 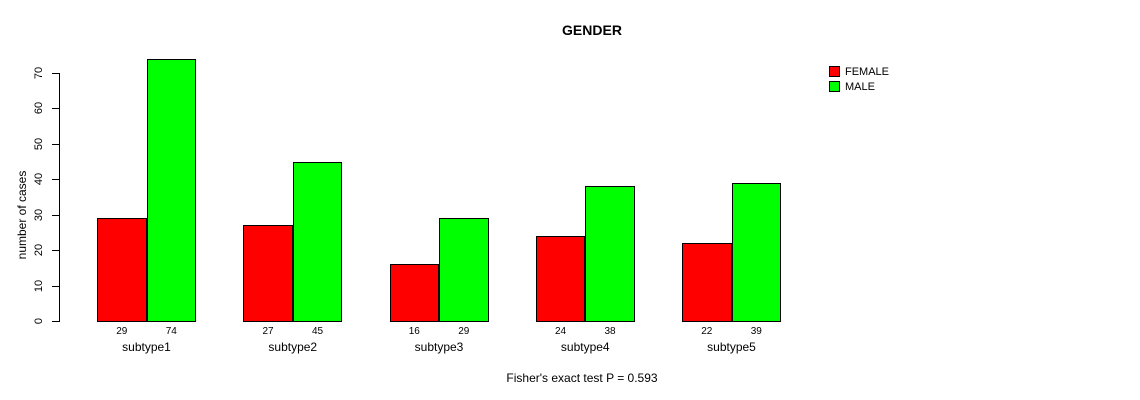 I want to click on legend-label-male: MALE, so click(x=860, y=86).